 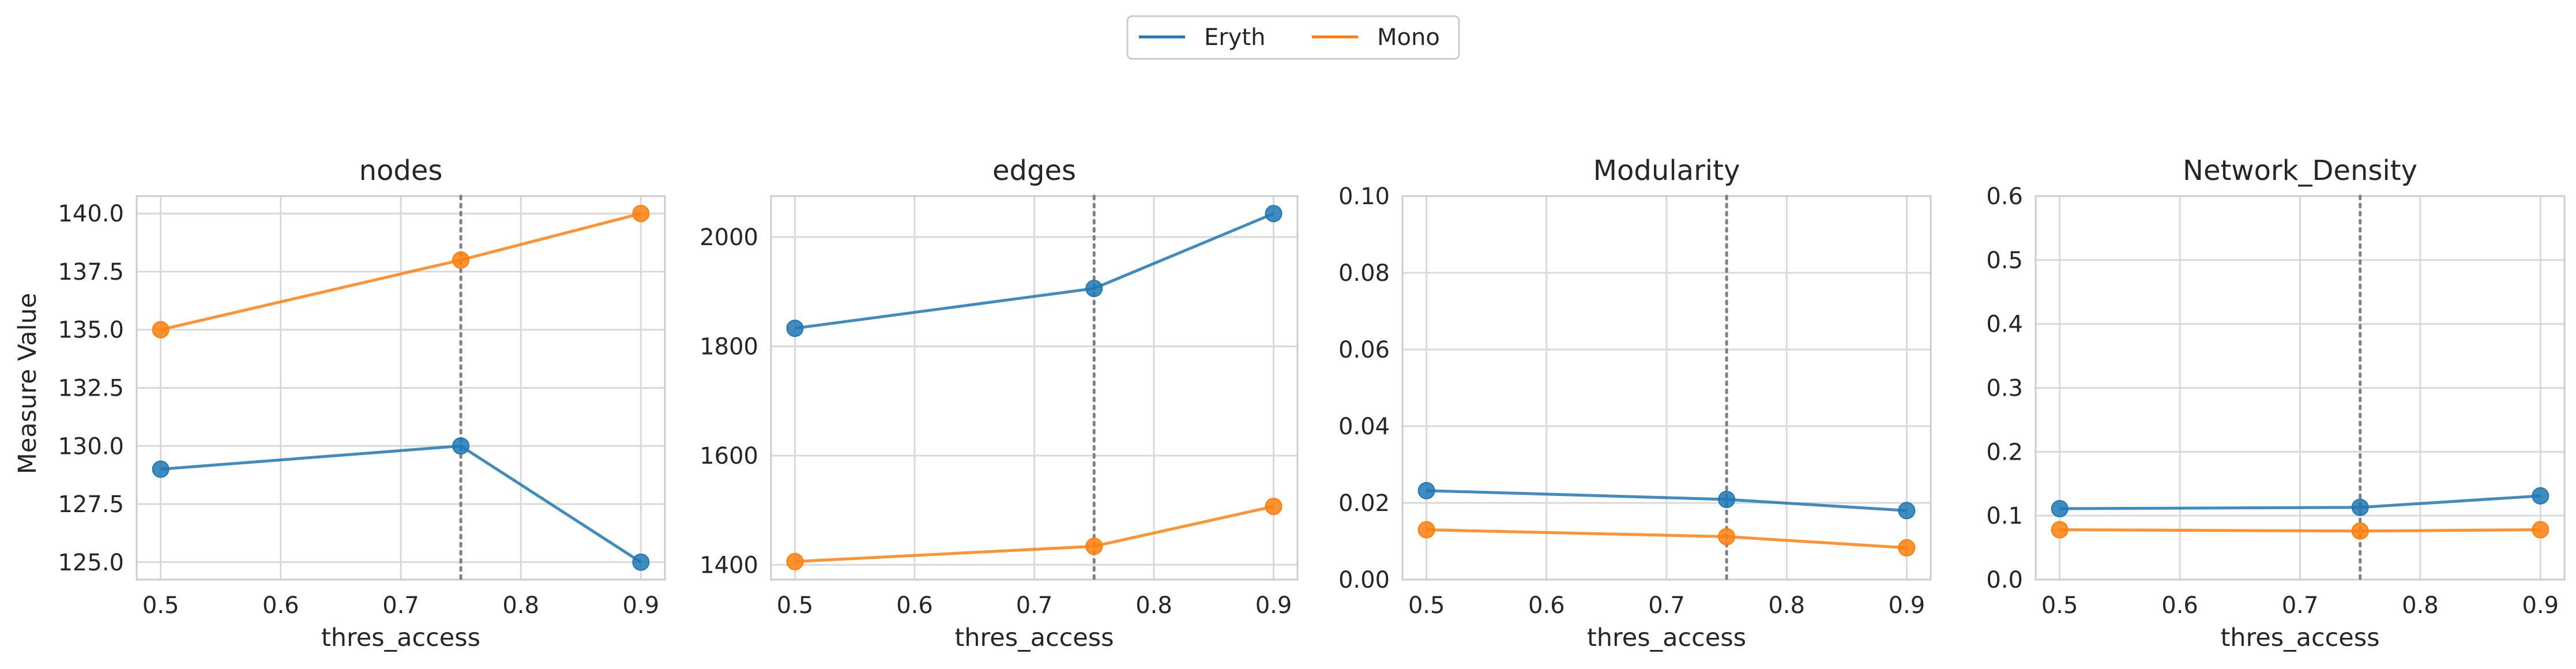 What do you see at coordinates (2300, 171) in the screenshot?
I see `panel-title: Network_Density` at bounding box center [2300, 171].